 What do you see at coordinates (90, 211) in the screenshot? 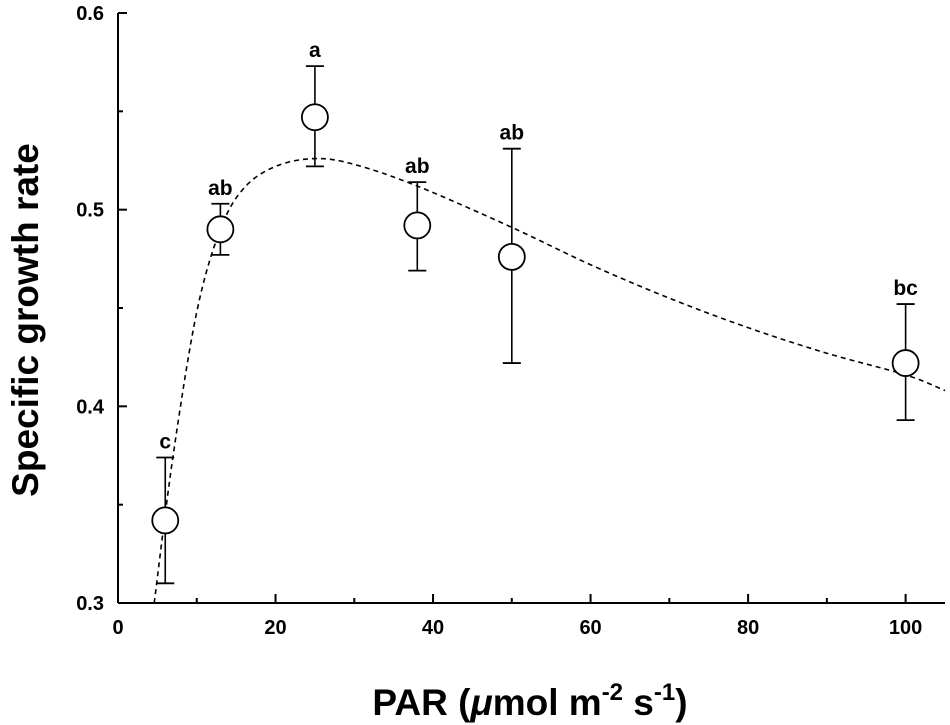
I see `y-tick-label: 0.5` at bounding box center [90, 211].